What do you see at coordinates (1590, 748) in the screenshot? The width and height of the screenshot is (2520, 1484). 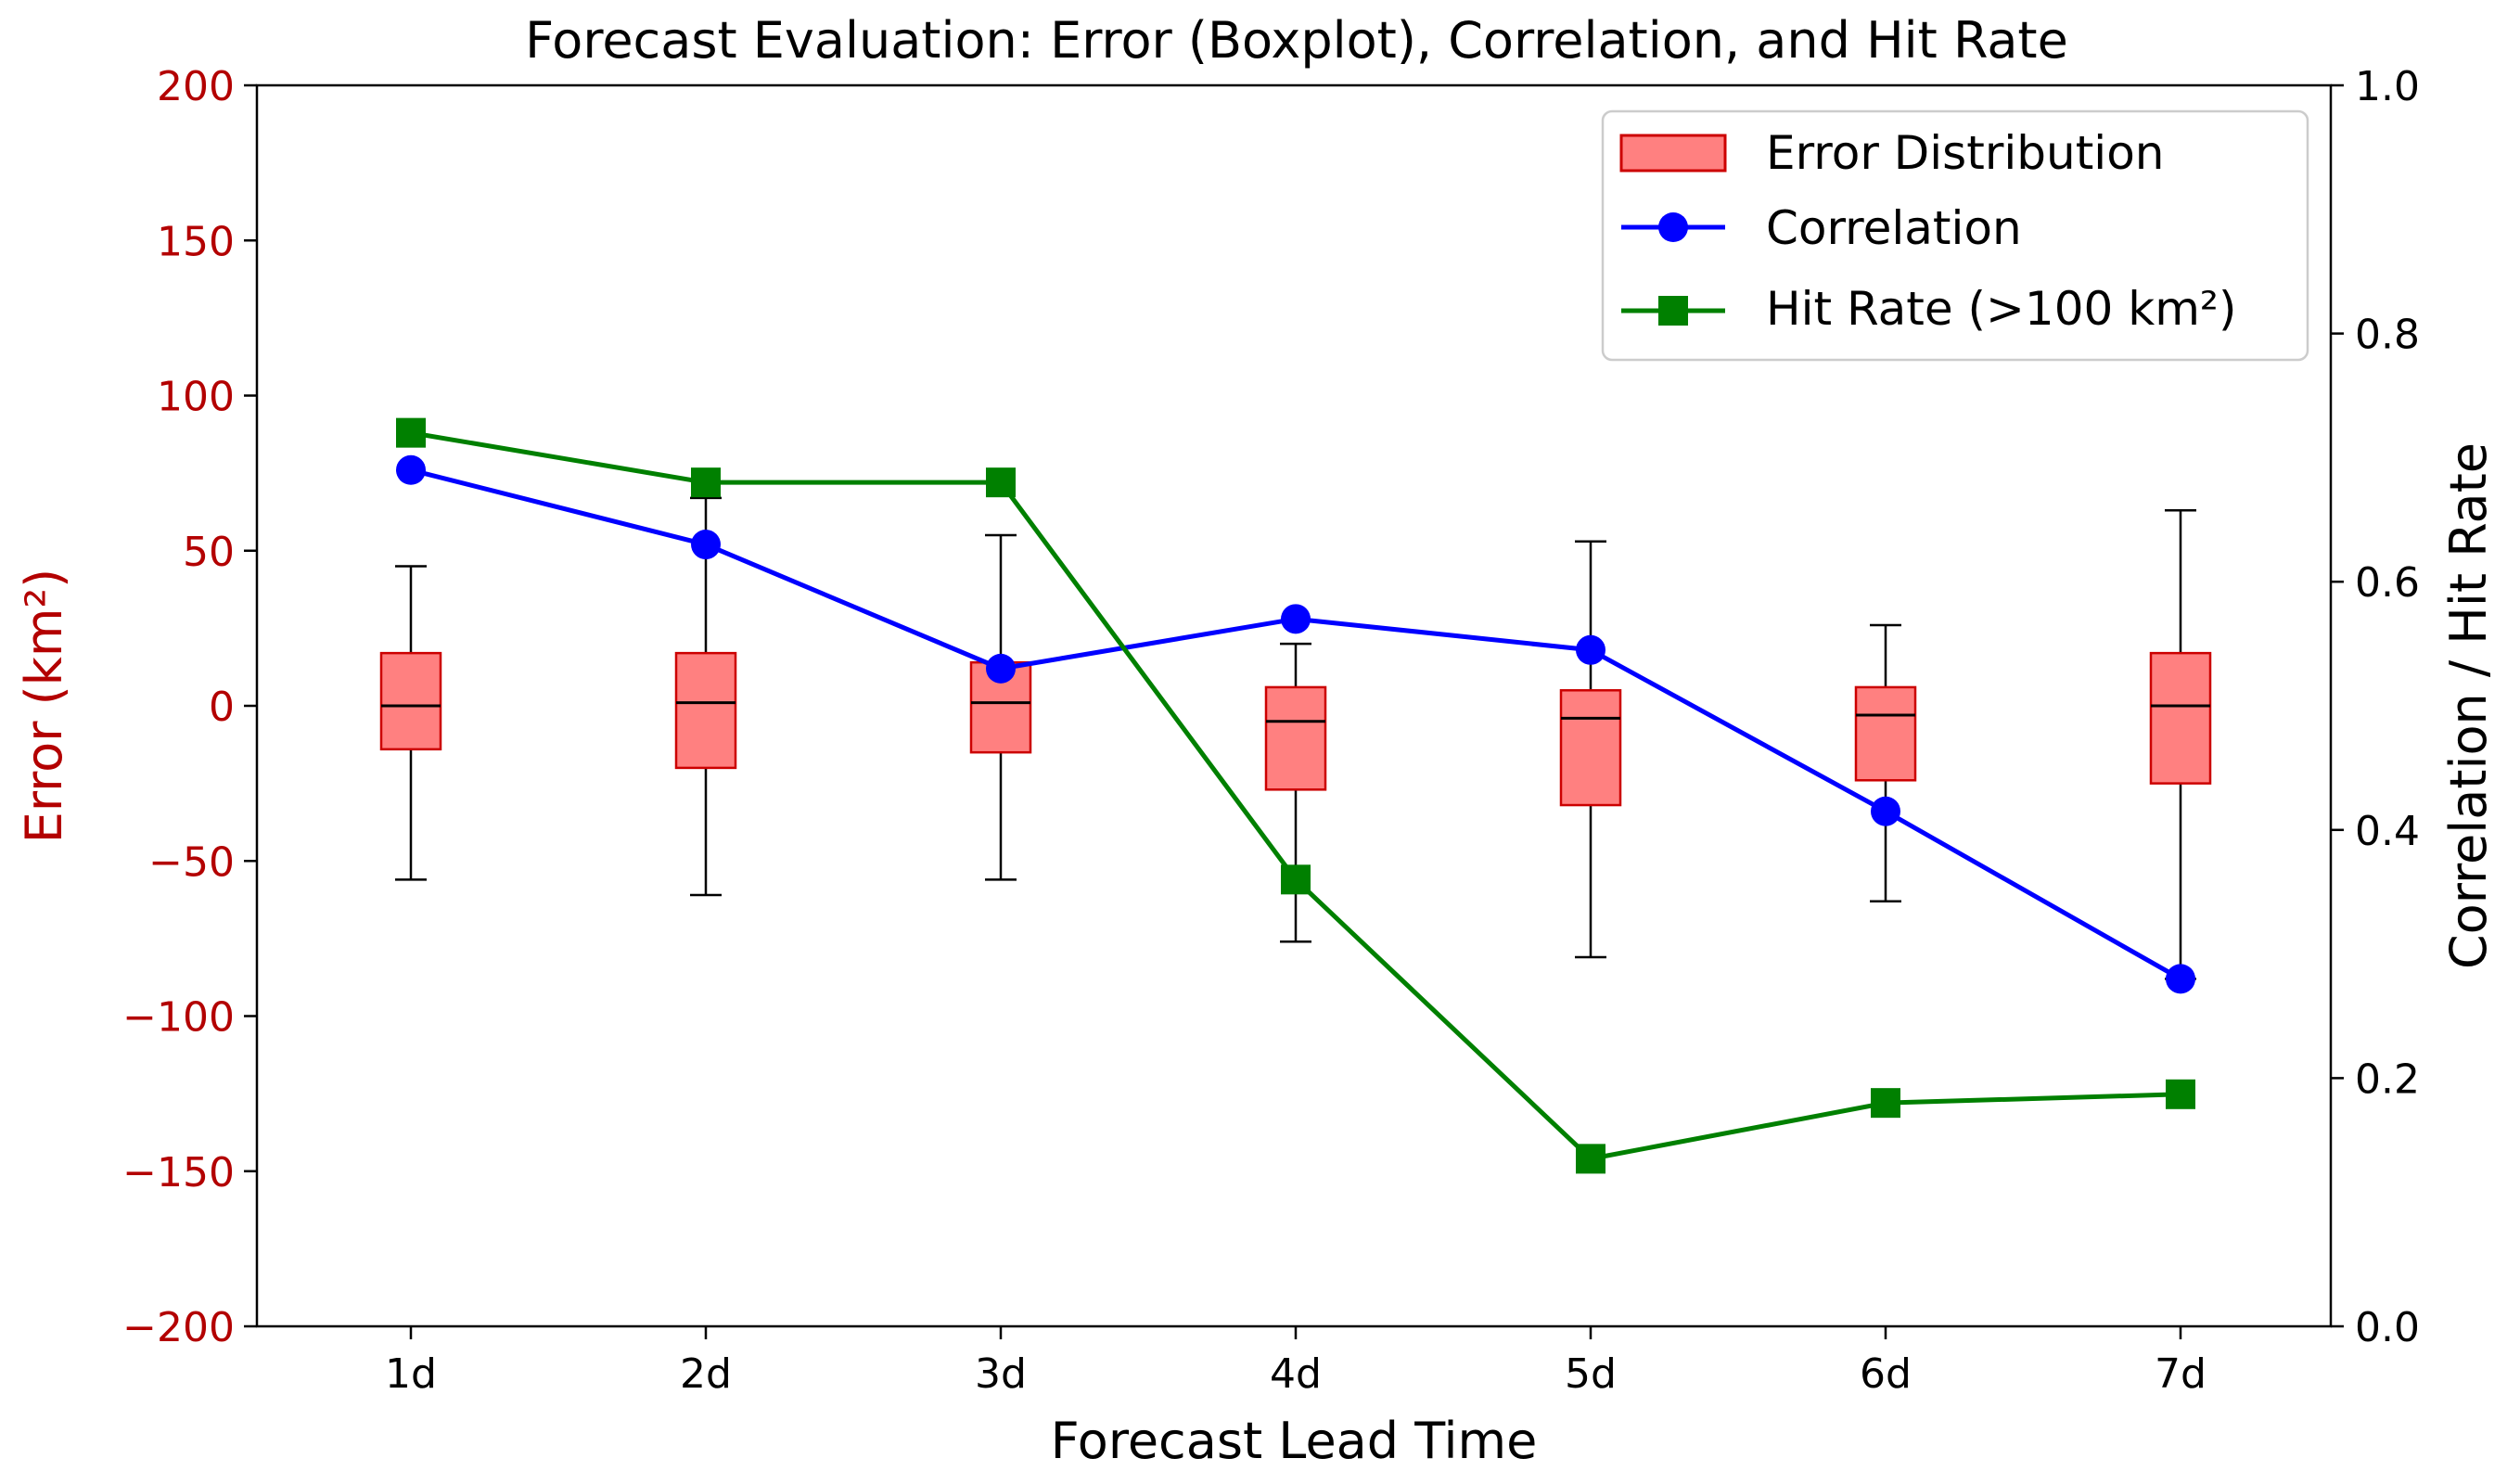 I see `box-5d` at bounding box center [1590, 748].